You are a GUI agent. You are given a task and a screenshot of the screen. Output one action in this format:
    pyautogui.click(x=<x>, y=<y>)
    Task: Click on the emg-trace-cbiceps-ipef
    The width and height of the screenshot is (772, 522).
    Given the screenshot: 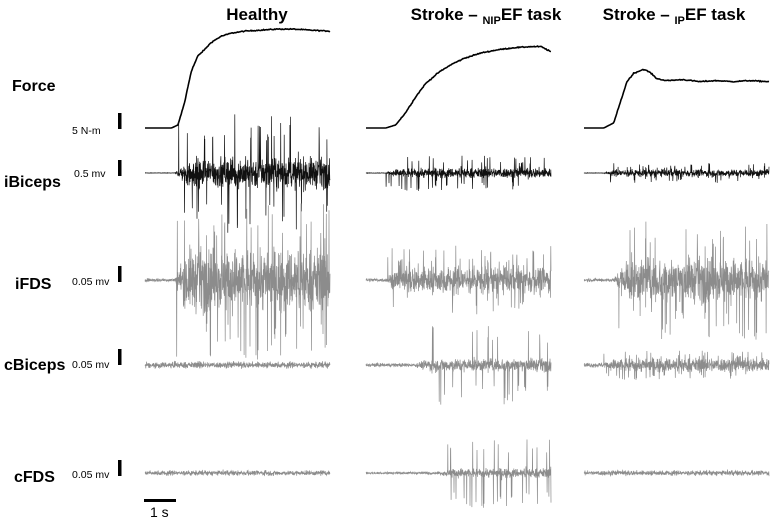 What is the action you would take?
    pyautogui.click(x=676, y=365)
    